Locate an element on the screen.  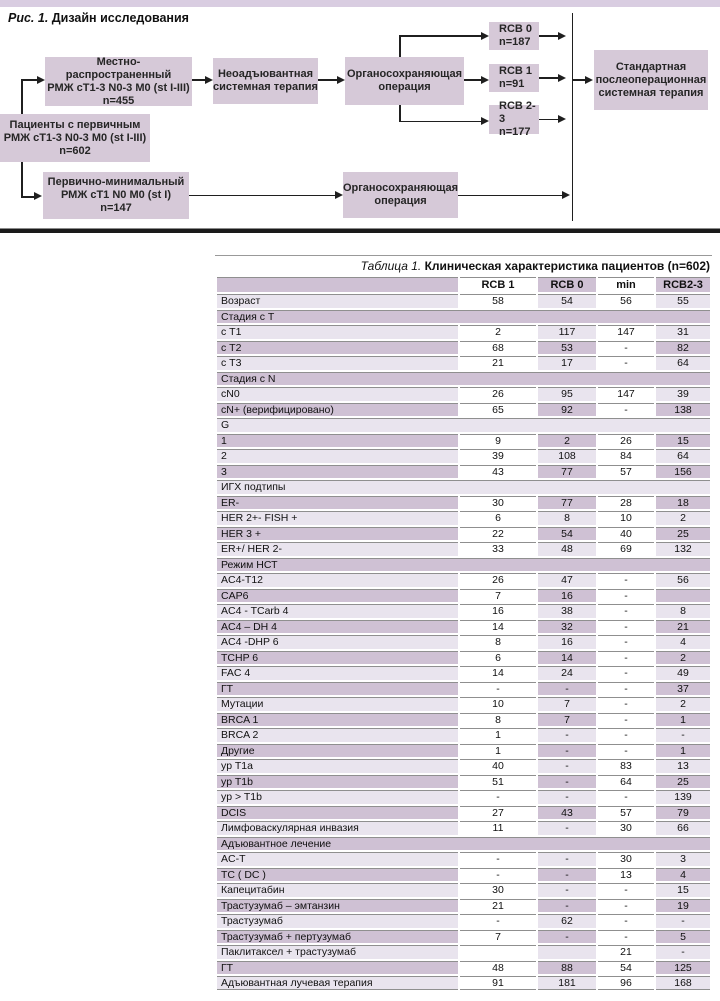
table-row: TC ( DC ) - -13 4 is located at coordinates (463, 874).